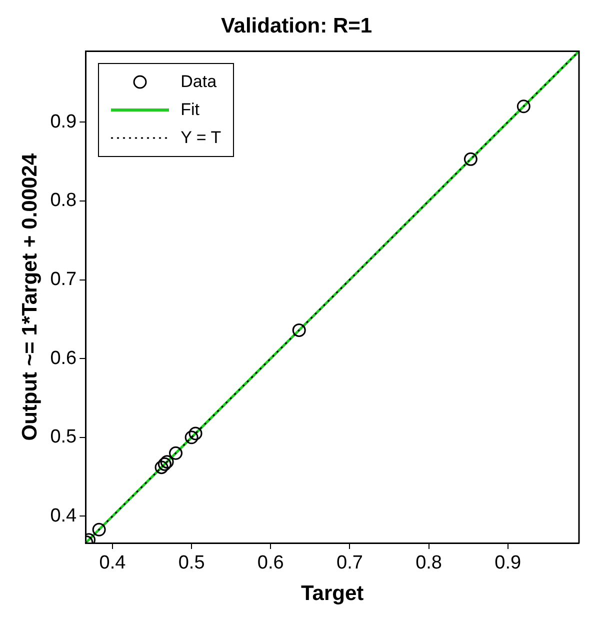  Describe the element at coordinates (63, 121) in the screenshot. I see `y-tick-label: 0.9` at that location.